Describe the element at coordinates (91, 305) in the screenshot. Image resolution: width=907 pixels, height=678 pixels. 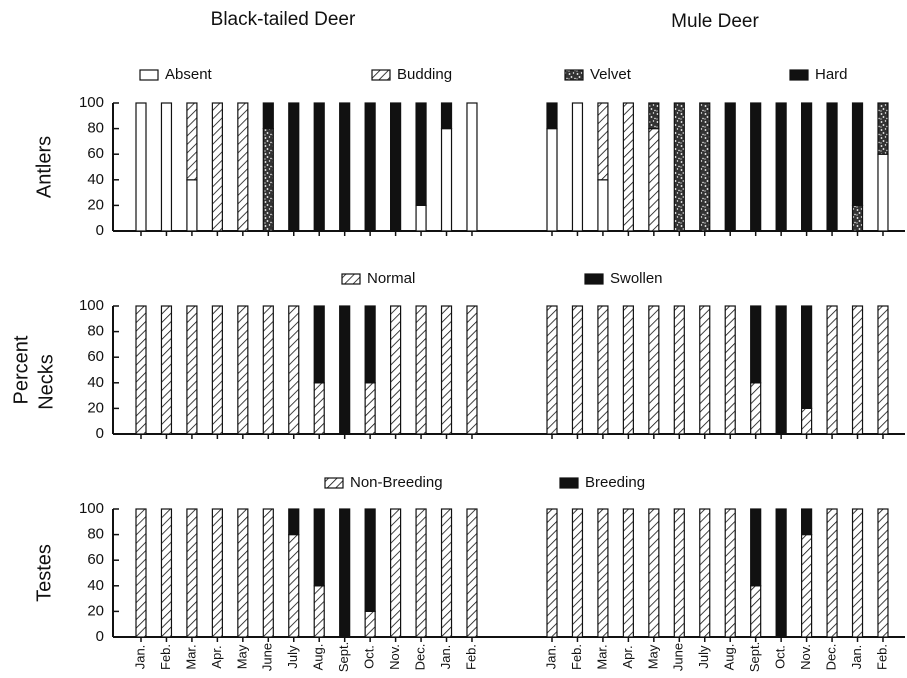
I see `y-tick-label: 100` at that location.